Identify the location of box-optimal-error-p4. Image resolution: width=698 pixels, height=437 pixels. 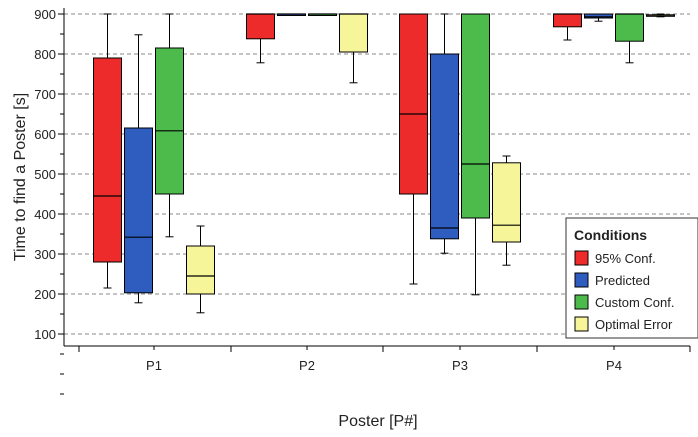
(660, 15).